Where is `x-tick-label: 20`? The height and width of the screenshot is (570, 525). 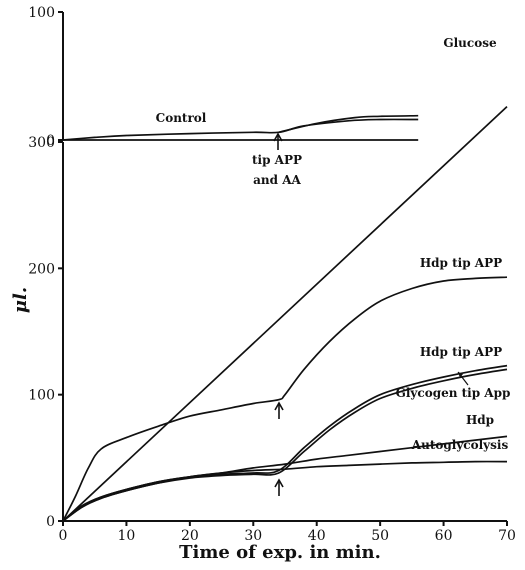
x-tick-label: 20 is located at coordinates (190, 536).